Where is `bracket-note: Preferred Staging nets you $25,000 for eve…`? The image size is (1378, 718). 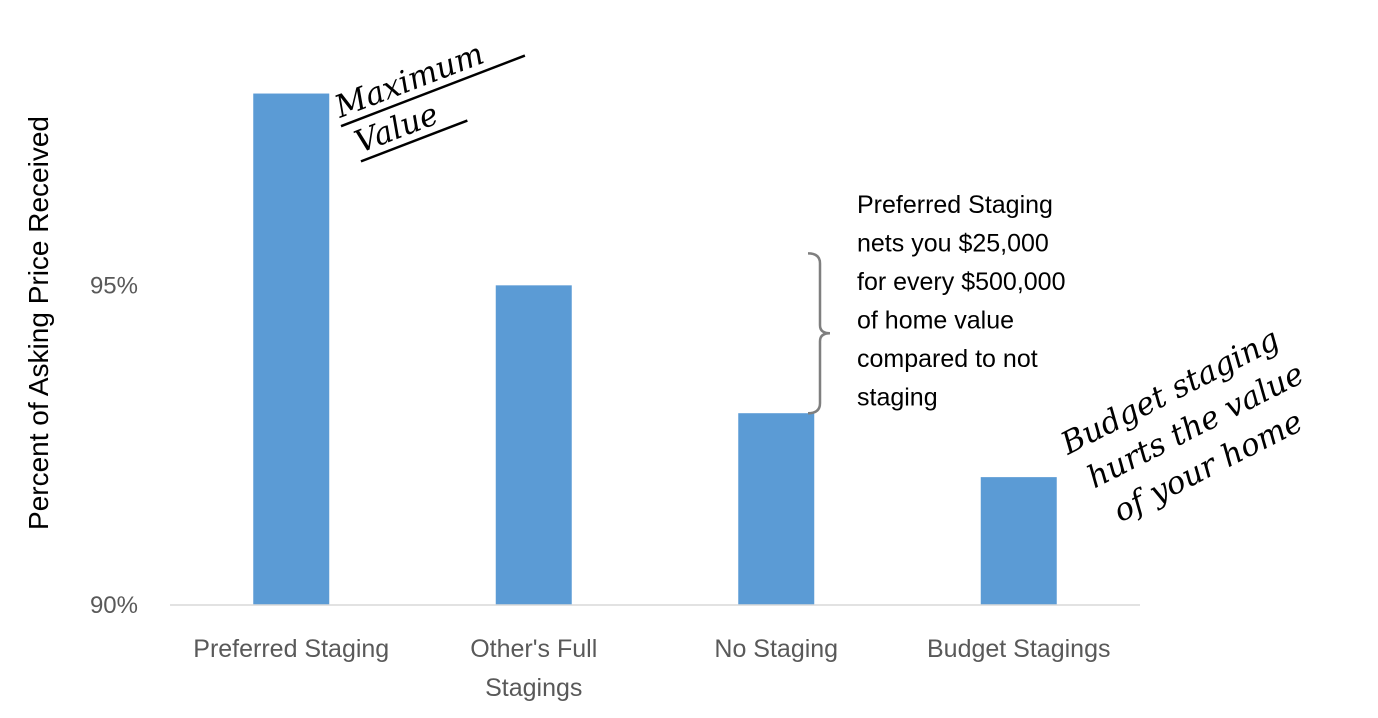
bracket-note: Preferred Staging nets you $25,000 for eve… is located at coordinates (961, 301).